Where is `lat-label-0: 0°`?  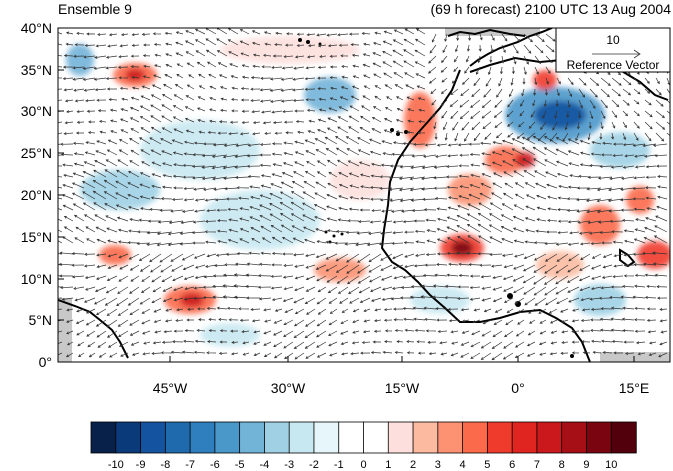 lat-label-0: 0° is located at coordinates (45, 362).